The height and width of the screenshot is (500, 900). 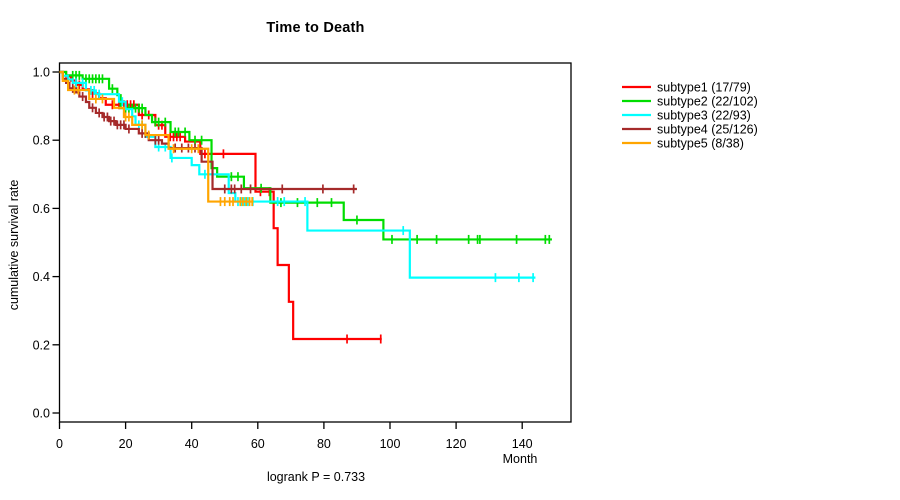 I want to click on x-axis-label: Month, so click(x=520, y=459).